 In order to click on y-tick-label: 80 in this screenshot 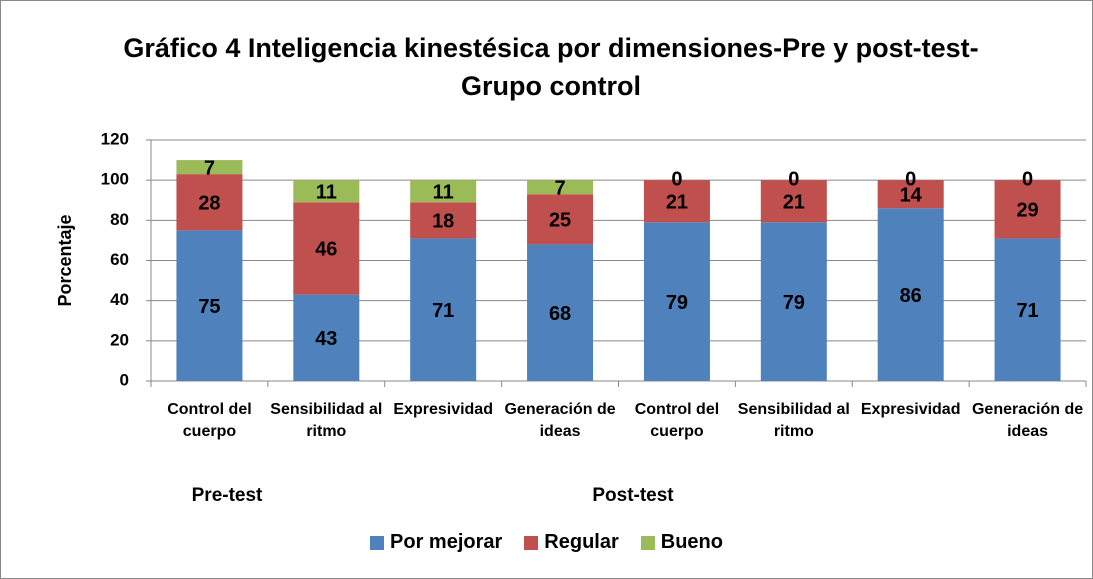, I will do `click(119, 219)`.